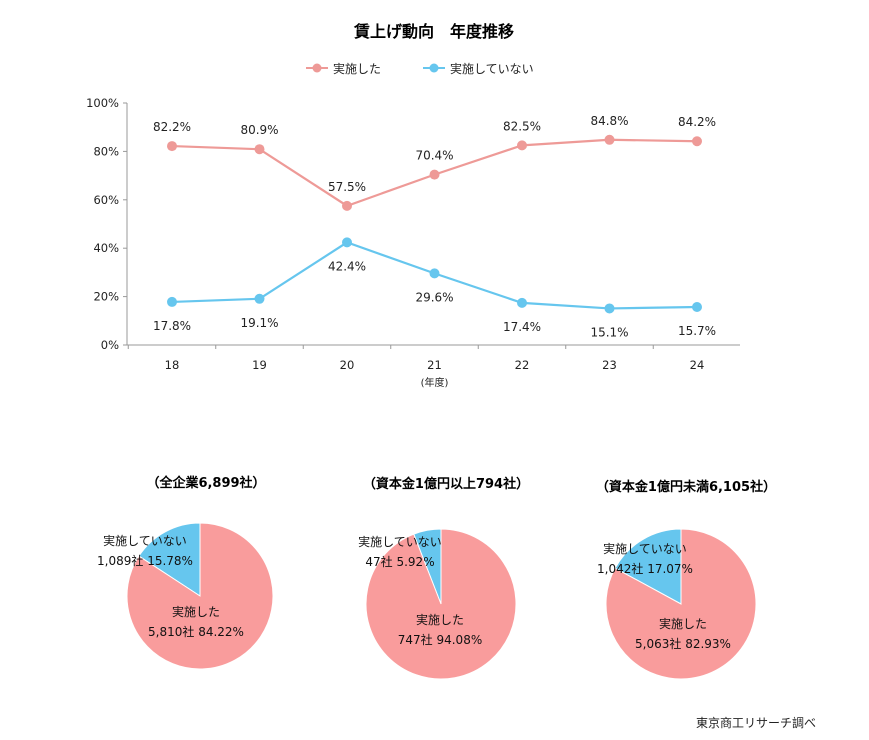 The width and height of the screenshot is (869, 740). Describe the element at coordinates (686, 487) in the screenshot. I see `pie-title-2: （資本金1億円未満6,105社）` at that location.